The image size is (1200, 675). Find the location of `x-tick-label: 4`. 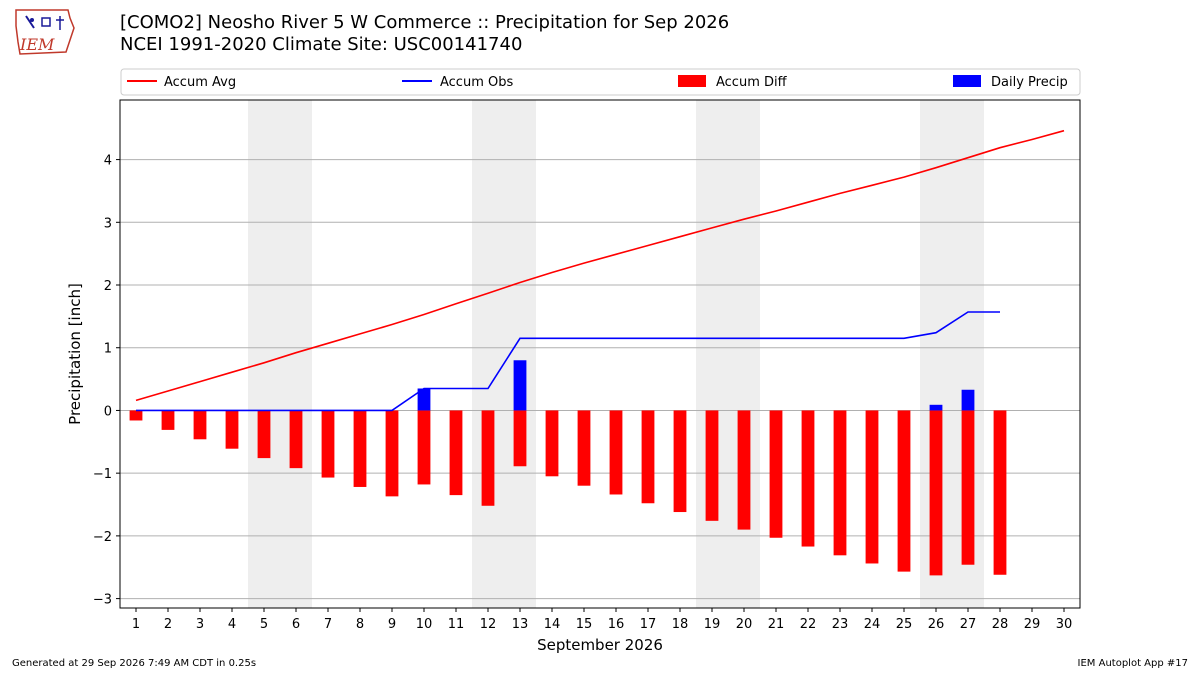

x-tick-label: 4 is located at coordinates (232, 624).